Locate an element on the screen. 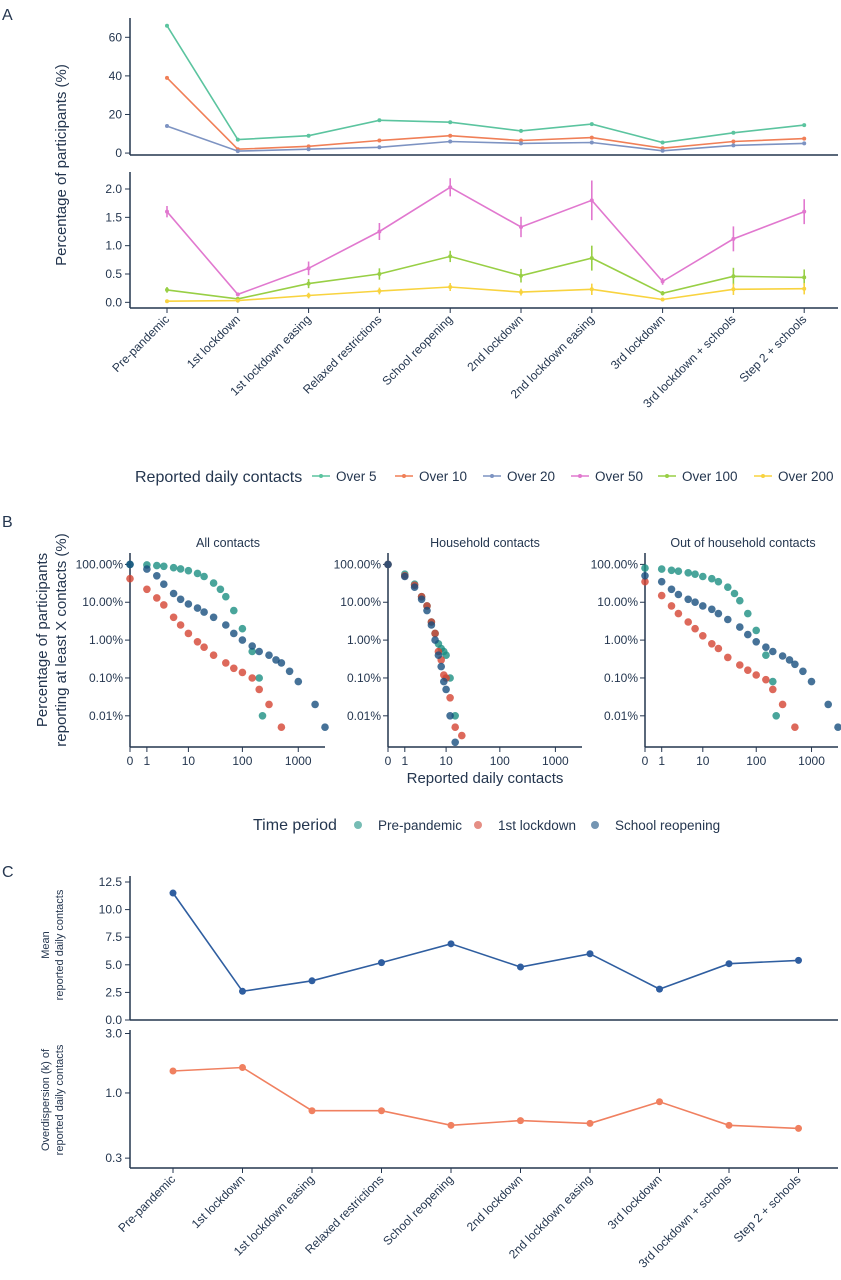  panel-b-xlabel: Reported daily contacts is located at coordinates (485, 778).